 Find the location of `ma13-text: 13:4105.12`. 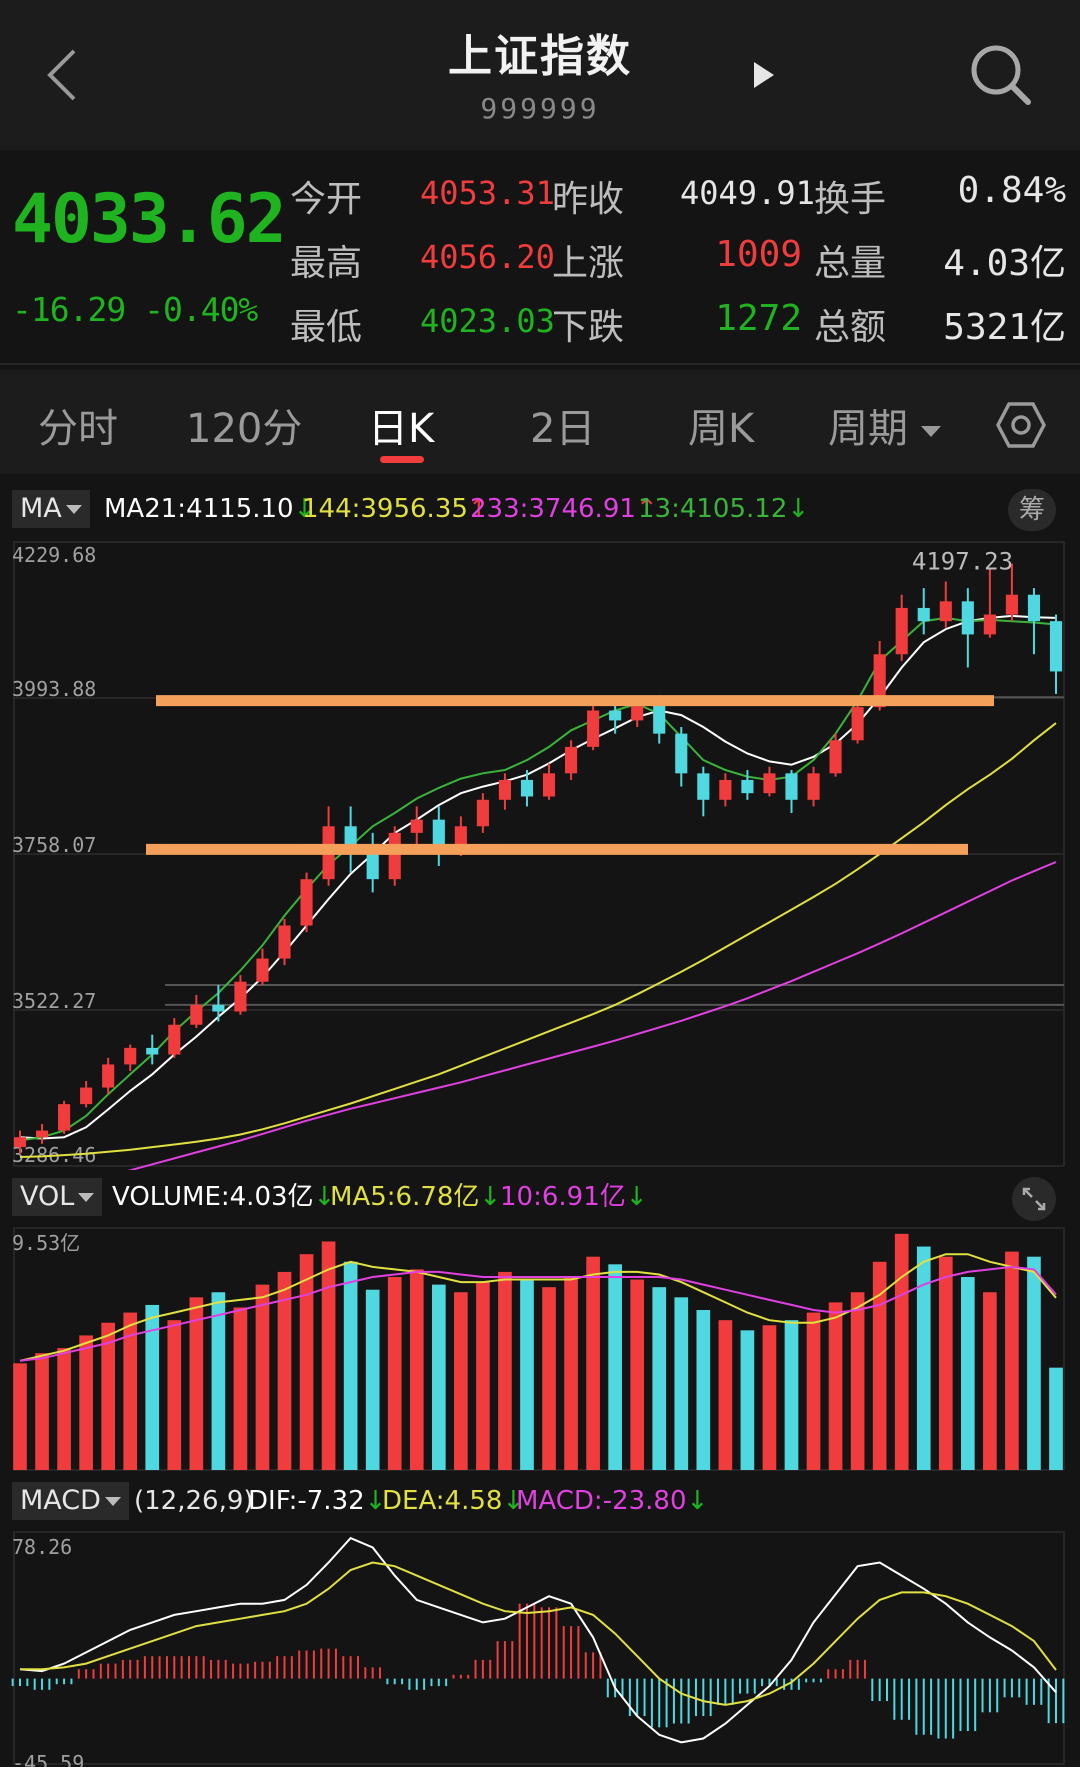

ma13-text: 13:4105.12 is located at coordinates (713, 509).